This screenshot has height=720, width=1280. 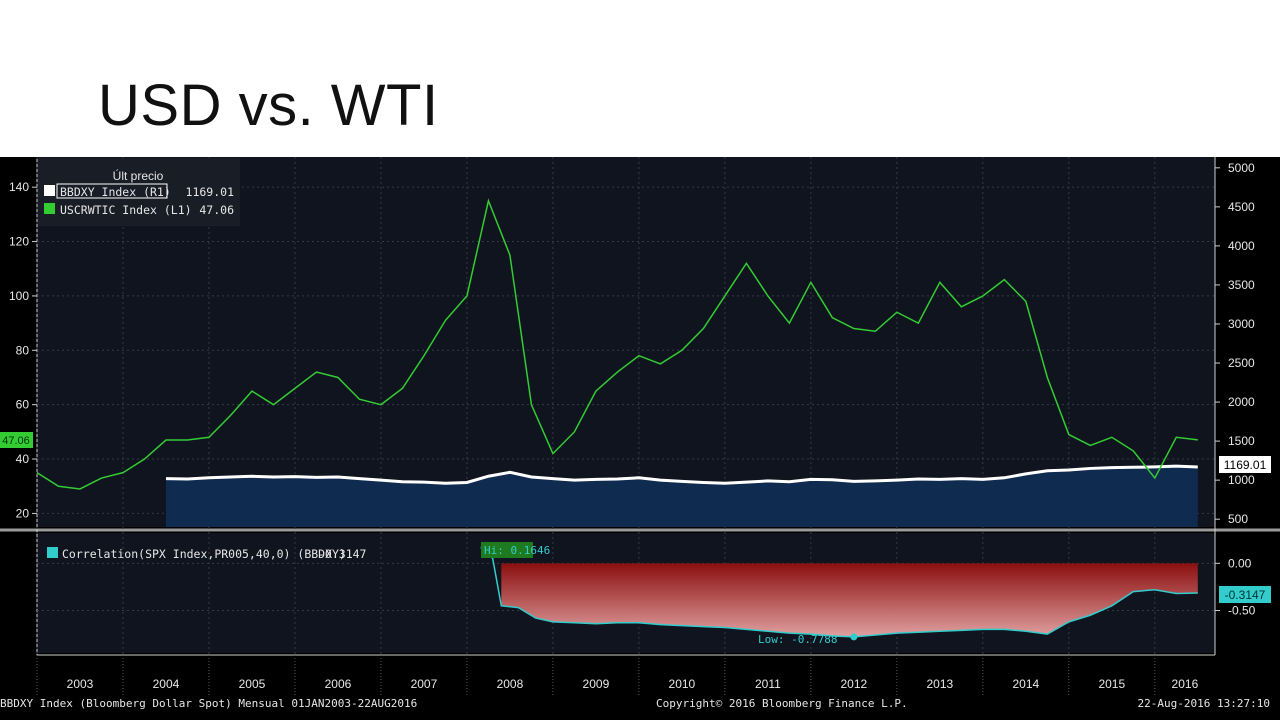 I want to click on left-tick-label: 140, so click(x=19, y=187).